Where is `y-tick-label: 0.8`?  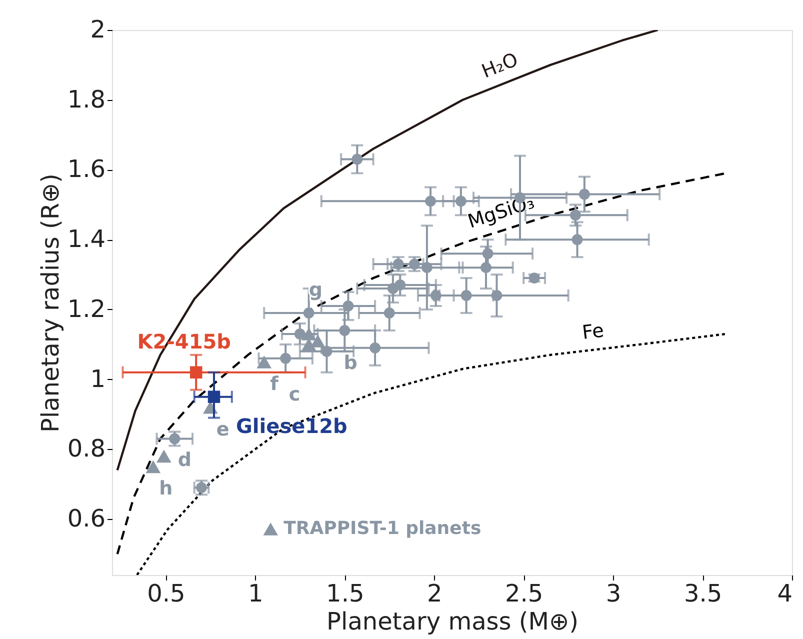 y-tick-label: 0.8 is located at coordinates (86, 448).